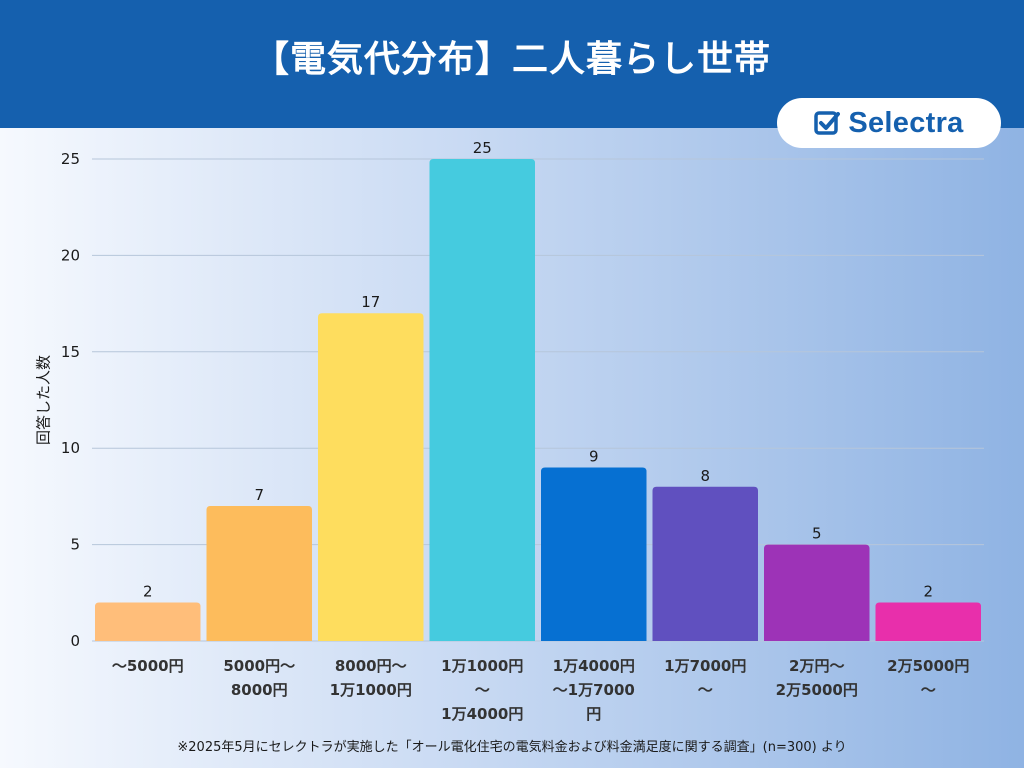  Describe the element at coordinates (370, 678) in the screenshot. I see `x-tick-label: 8000円〜 1万1000円` at that location.